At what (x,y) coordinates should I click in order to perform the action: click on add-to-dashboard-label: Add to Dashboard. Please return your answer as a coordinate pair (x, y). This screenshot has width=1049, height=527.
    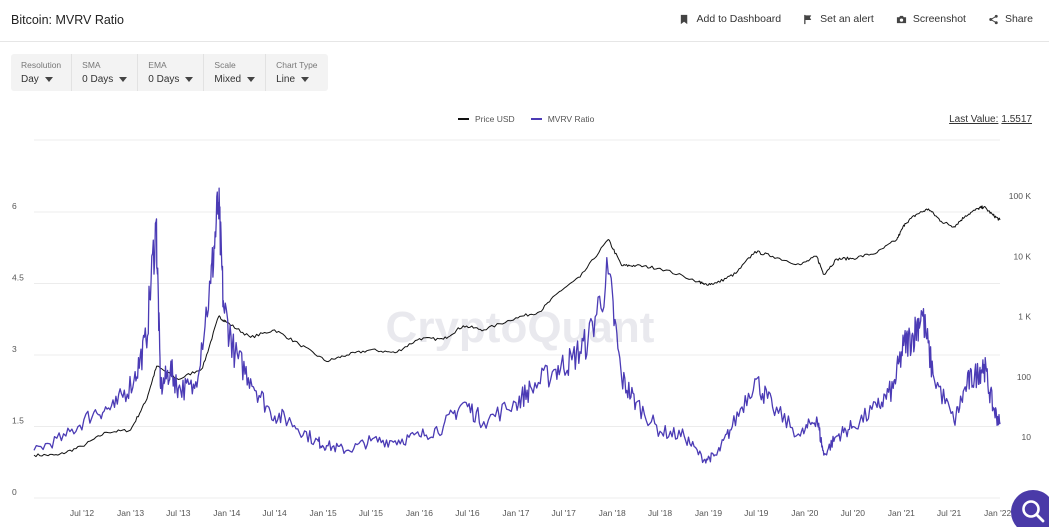
    Looking at the image, I should click on (739, 19).